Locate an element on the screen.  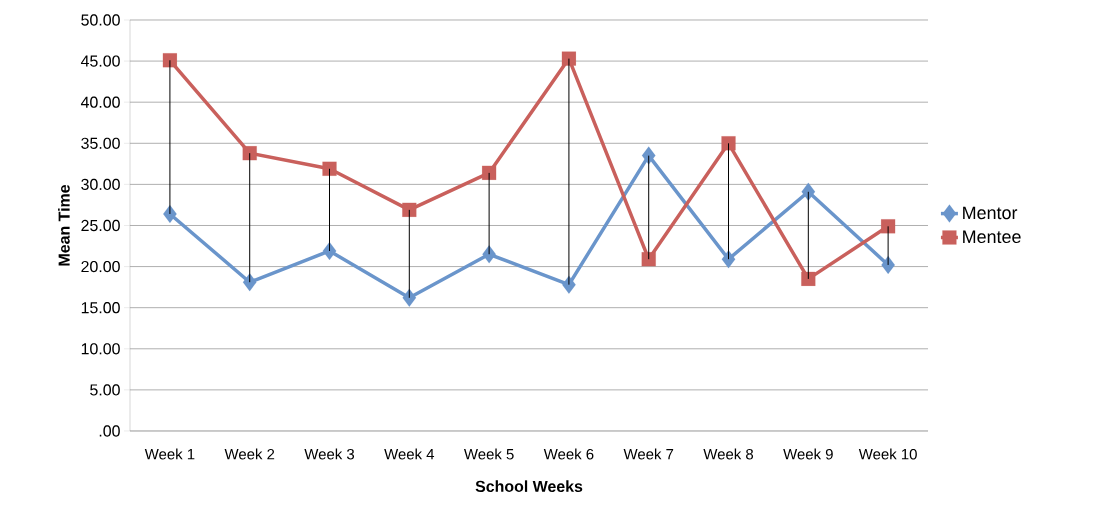
x-tick-label: Week 2 is located at coordinates (249, 454).